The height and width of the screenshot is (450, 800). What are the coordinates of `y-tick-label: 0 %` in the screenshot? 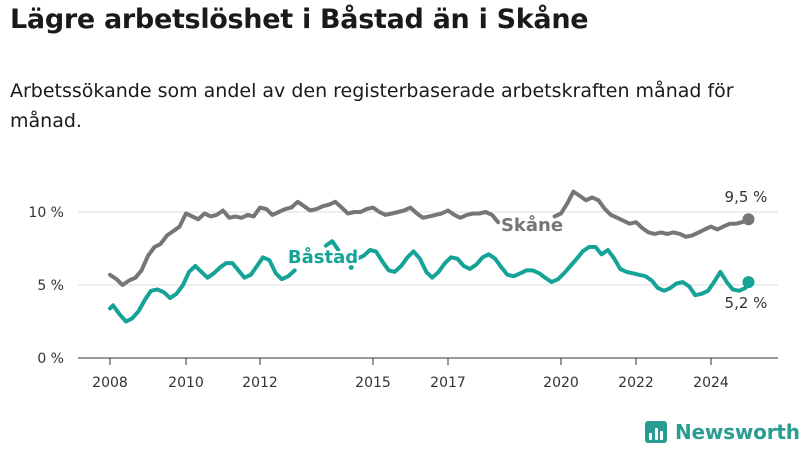 It's located at (50, 359).